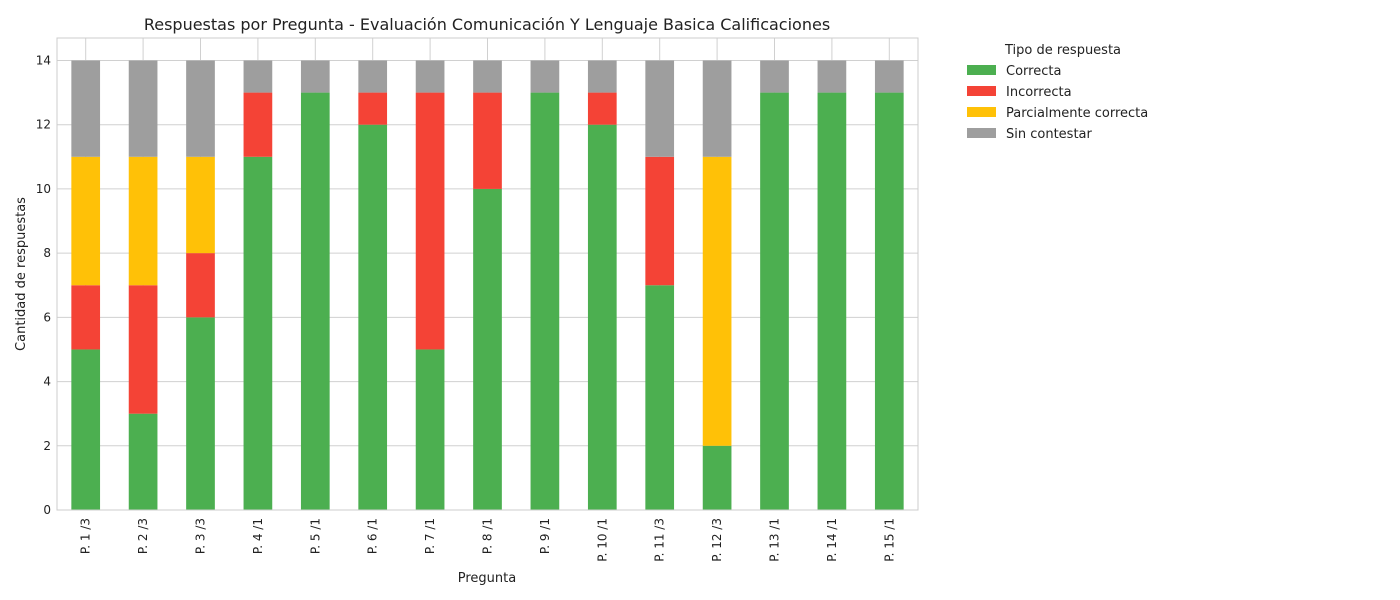  What do you see at coordinates (43, 60) in the screenshot?
I see `y-tick-label: 14` at bounding box center [43, 60].